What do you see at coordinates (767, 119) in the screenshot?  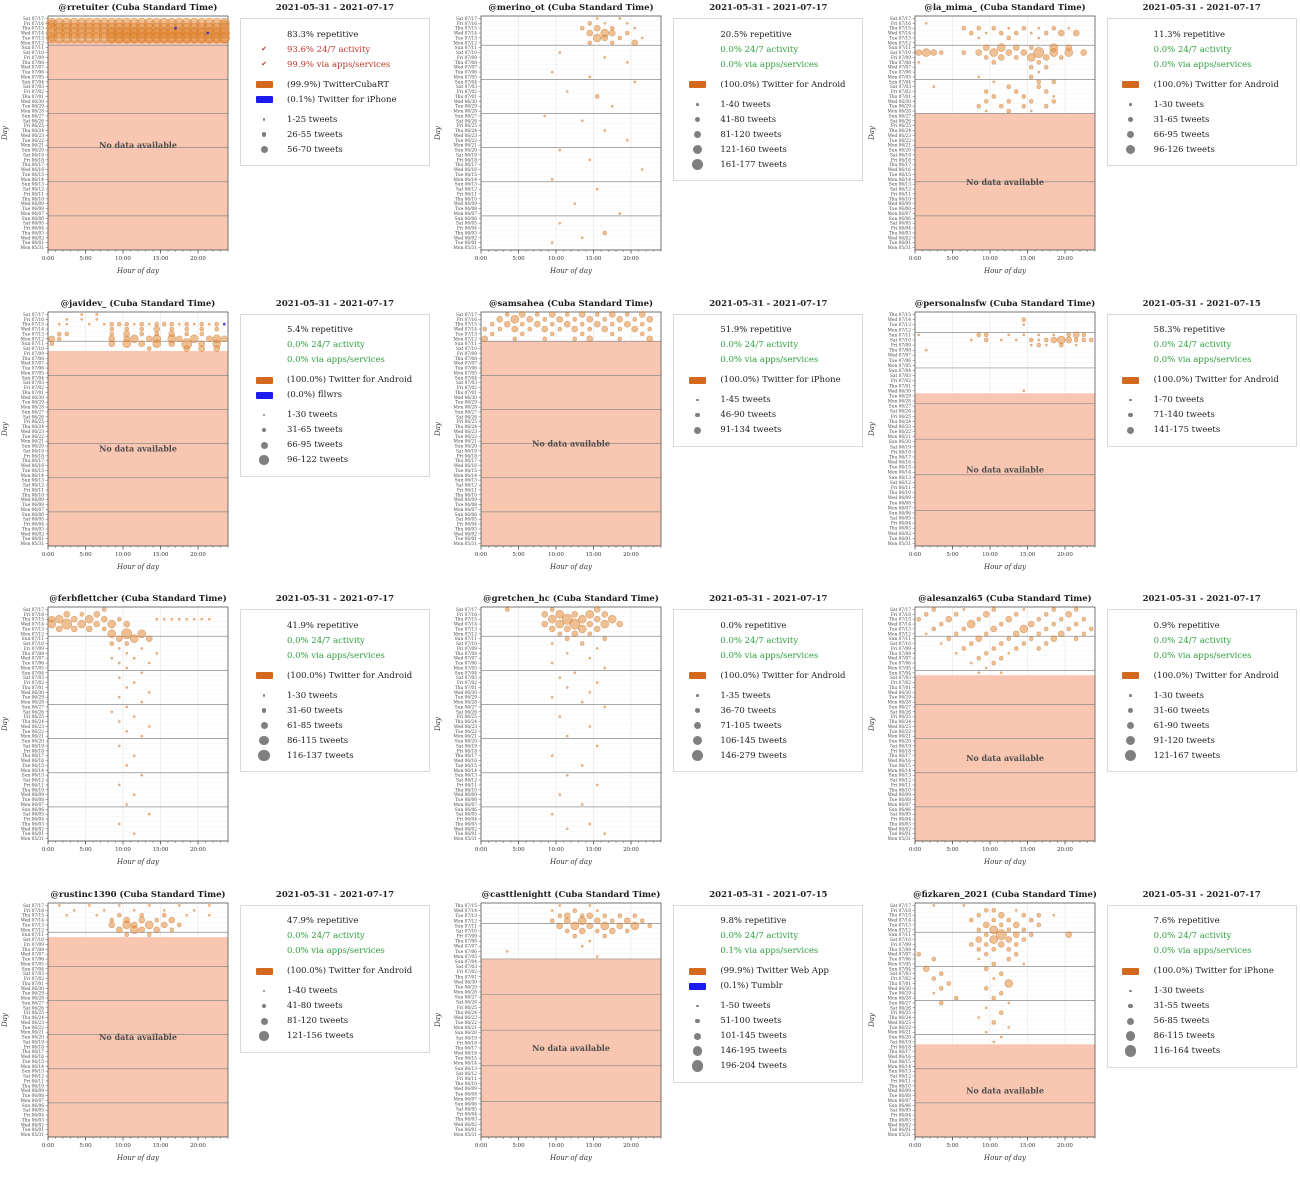 I see `size-legend-row: 41-80 tweets` at bounding box center [767, 119].